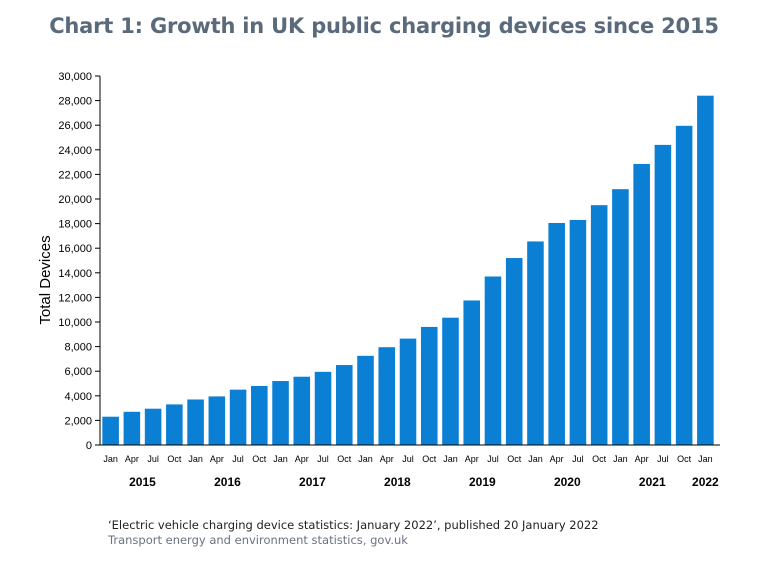 This screenshot has width=768, height=562. Describe the element at coordinates (78, 397) in the screenshot. I see `y-tick-label: 4,000` at that location.